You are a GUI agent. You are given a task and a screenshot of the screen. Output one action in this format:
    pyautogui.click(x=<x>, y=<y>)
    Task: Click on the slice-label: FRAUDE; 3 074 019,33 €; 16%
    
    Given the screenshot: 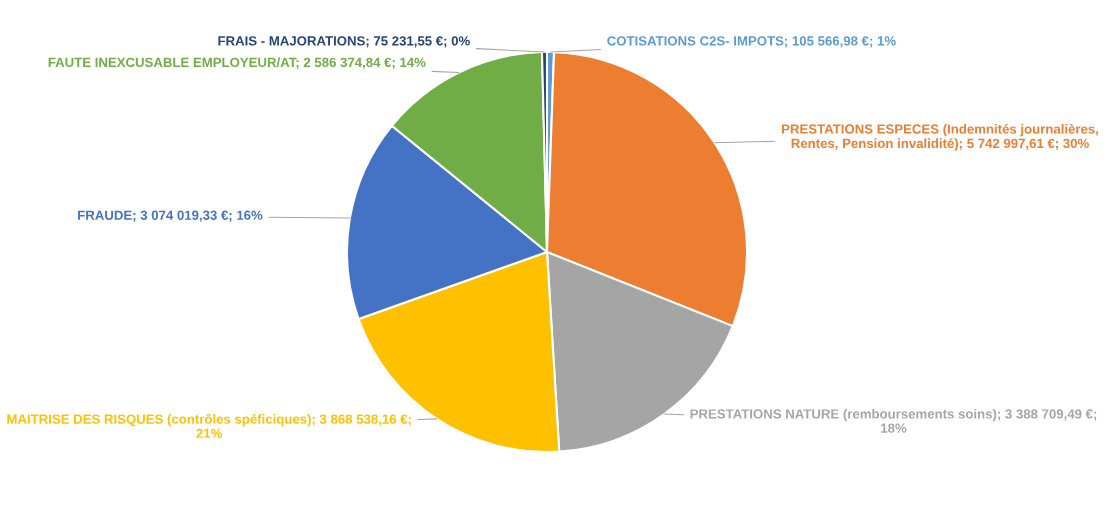 What is the action you would take?
    pyautogui.click(x=170, y=216)
    